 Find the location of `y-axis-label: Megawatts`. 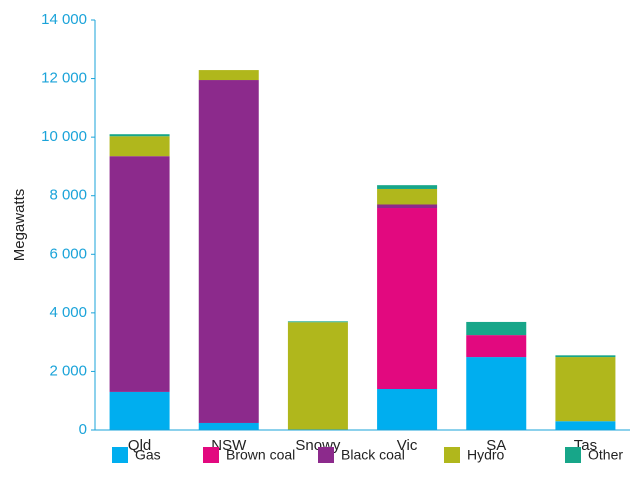

y-axis-label: Megawatts is located at coordinates (19, 225).